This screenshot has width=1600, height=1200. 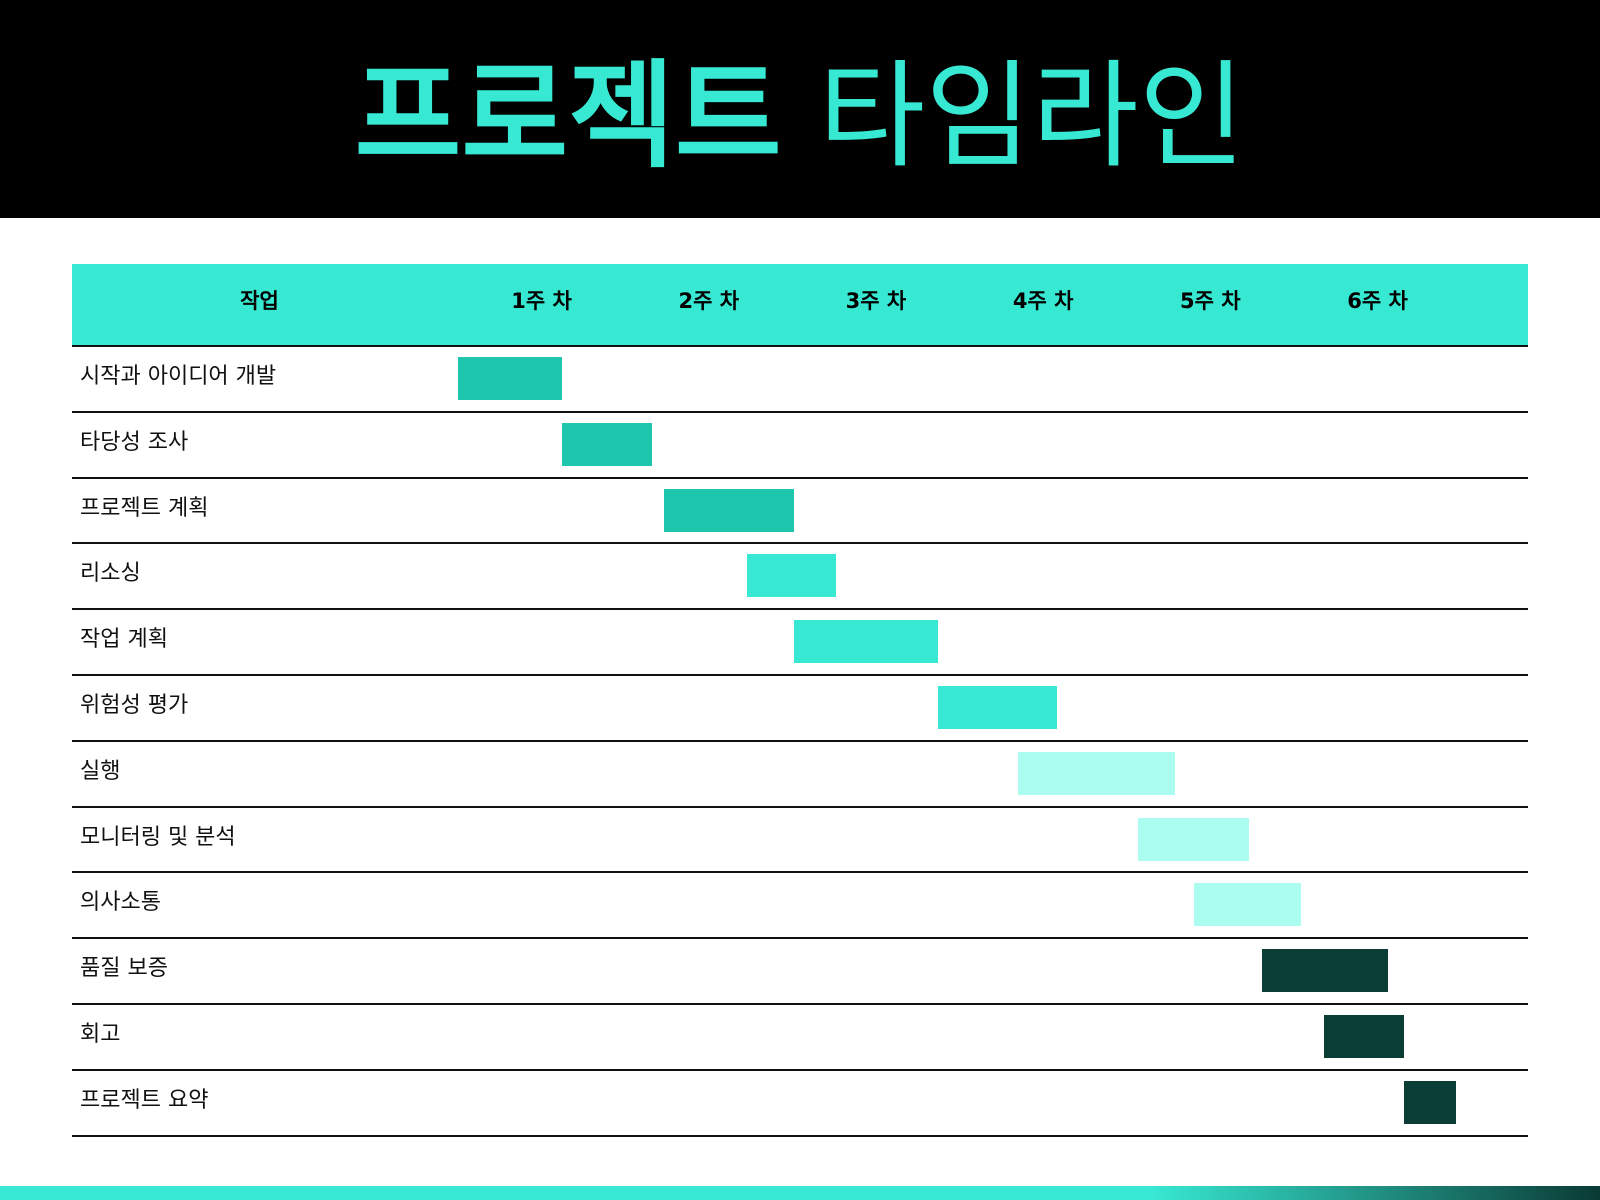 What do you see at coordinates (800, 443) in the screenshot?
I see `task-row: 타당성 조사` at bounding box center [800, 443].